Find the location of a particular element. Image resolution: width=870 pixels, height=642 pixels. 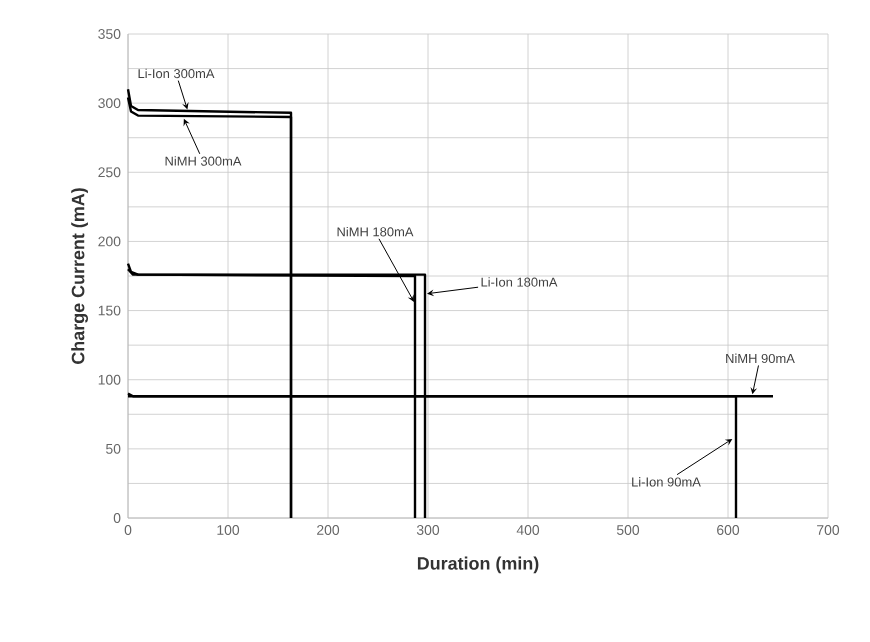

x-axis-title: Duration (min) is located at coordinates (478, 565).